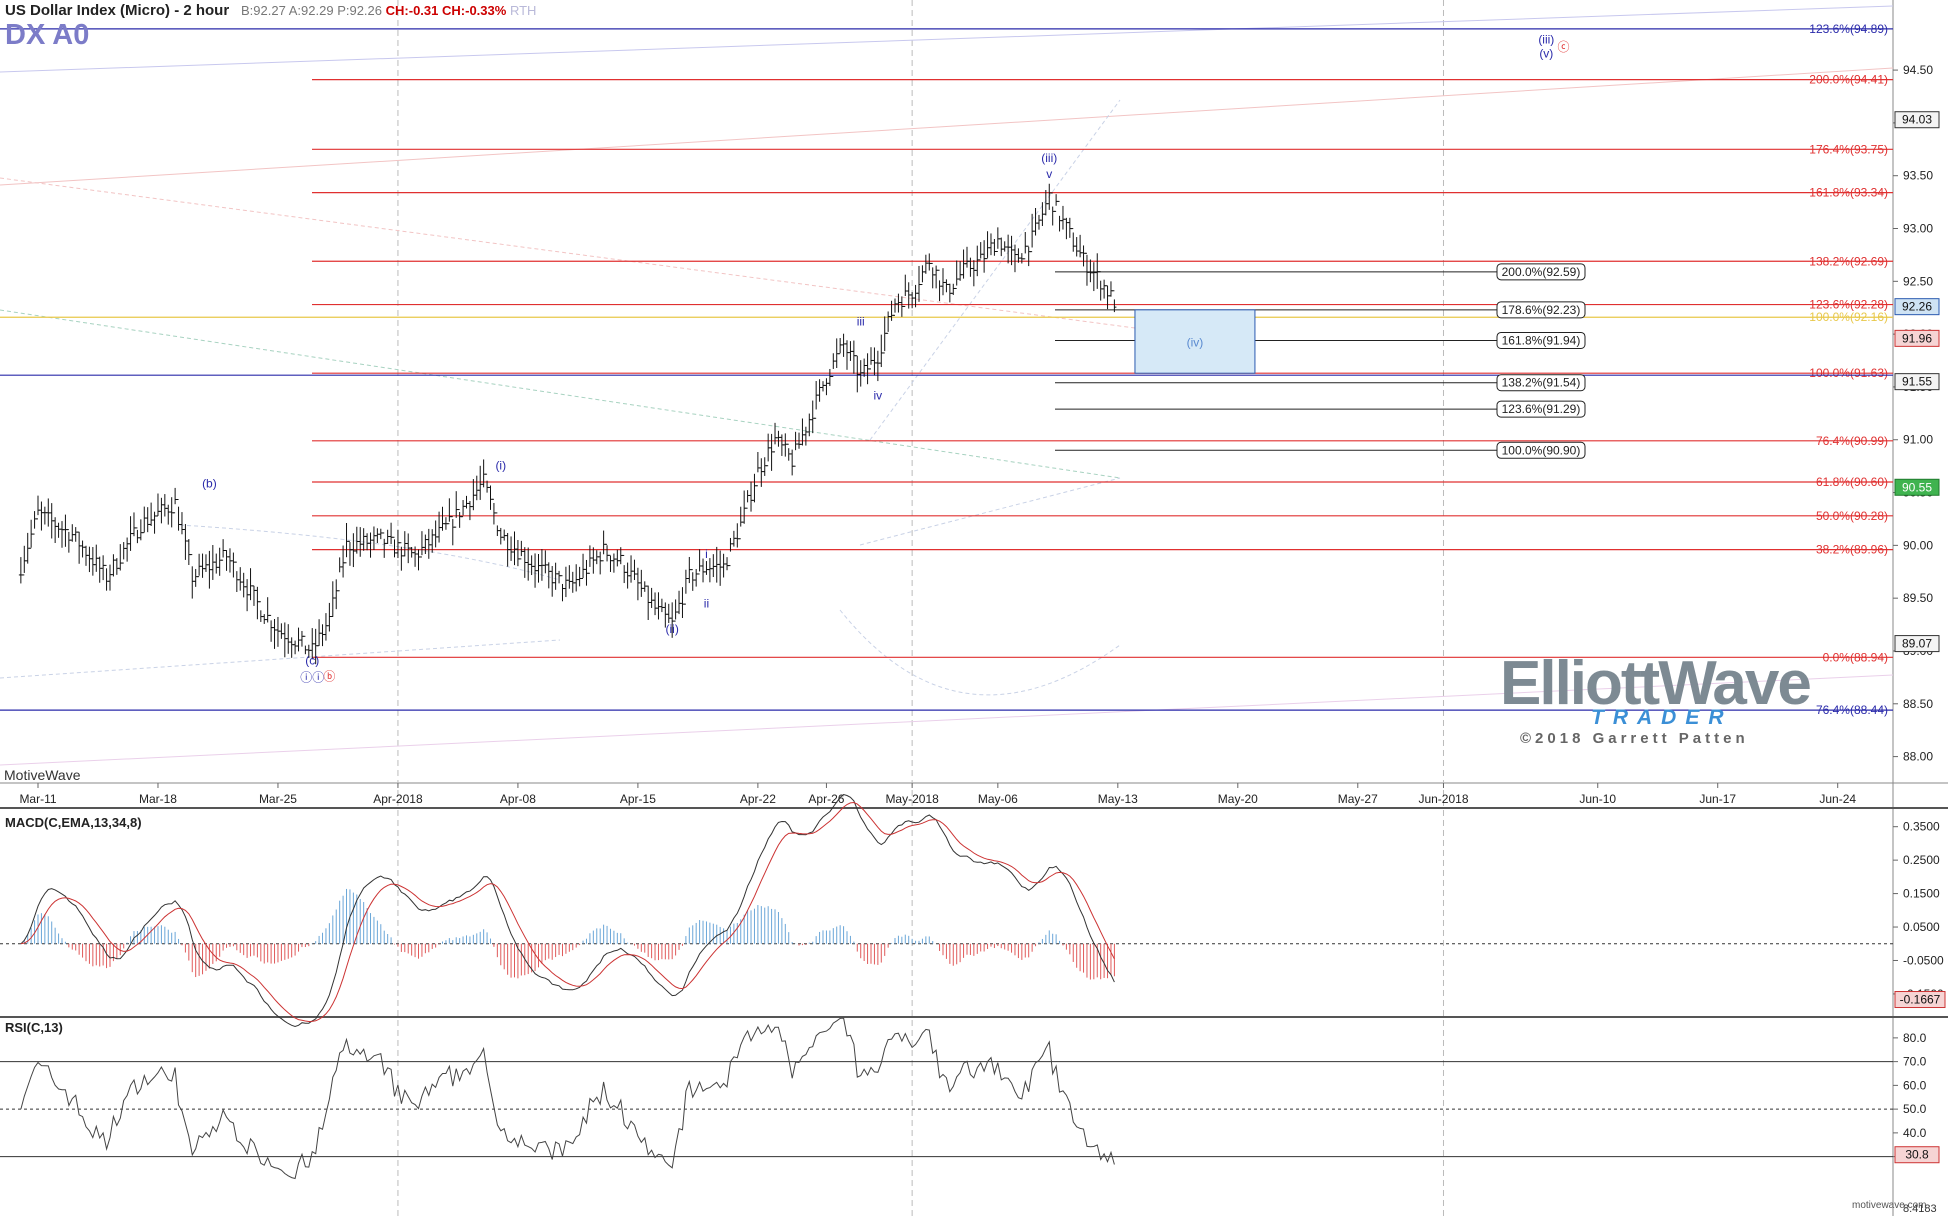 The image size is (1948, 1216). Describe the element at coordinates (826, 799) in the screenshot. I see `x-tick-label: Apr-26` at that location.